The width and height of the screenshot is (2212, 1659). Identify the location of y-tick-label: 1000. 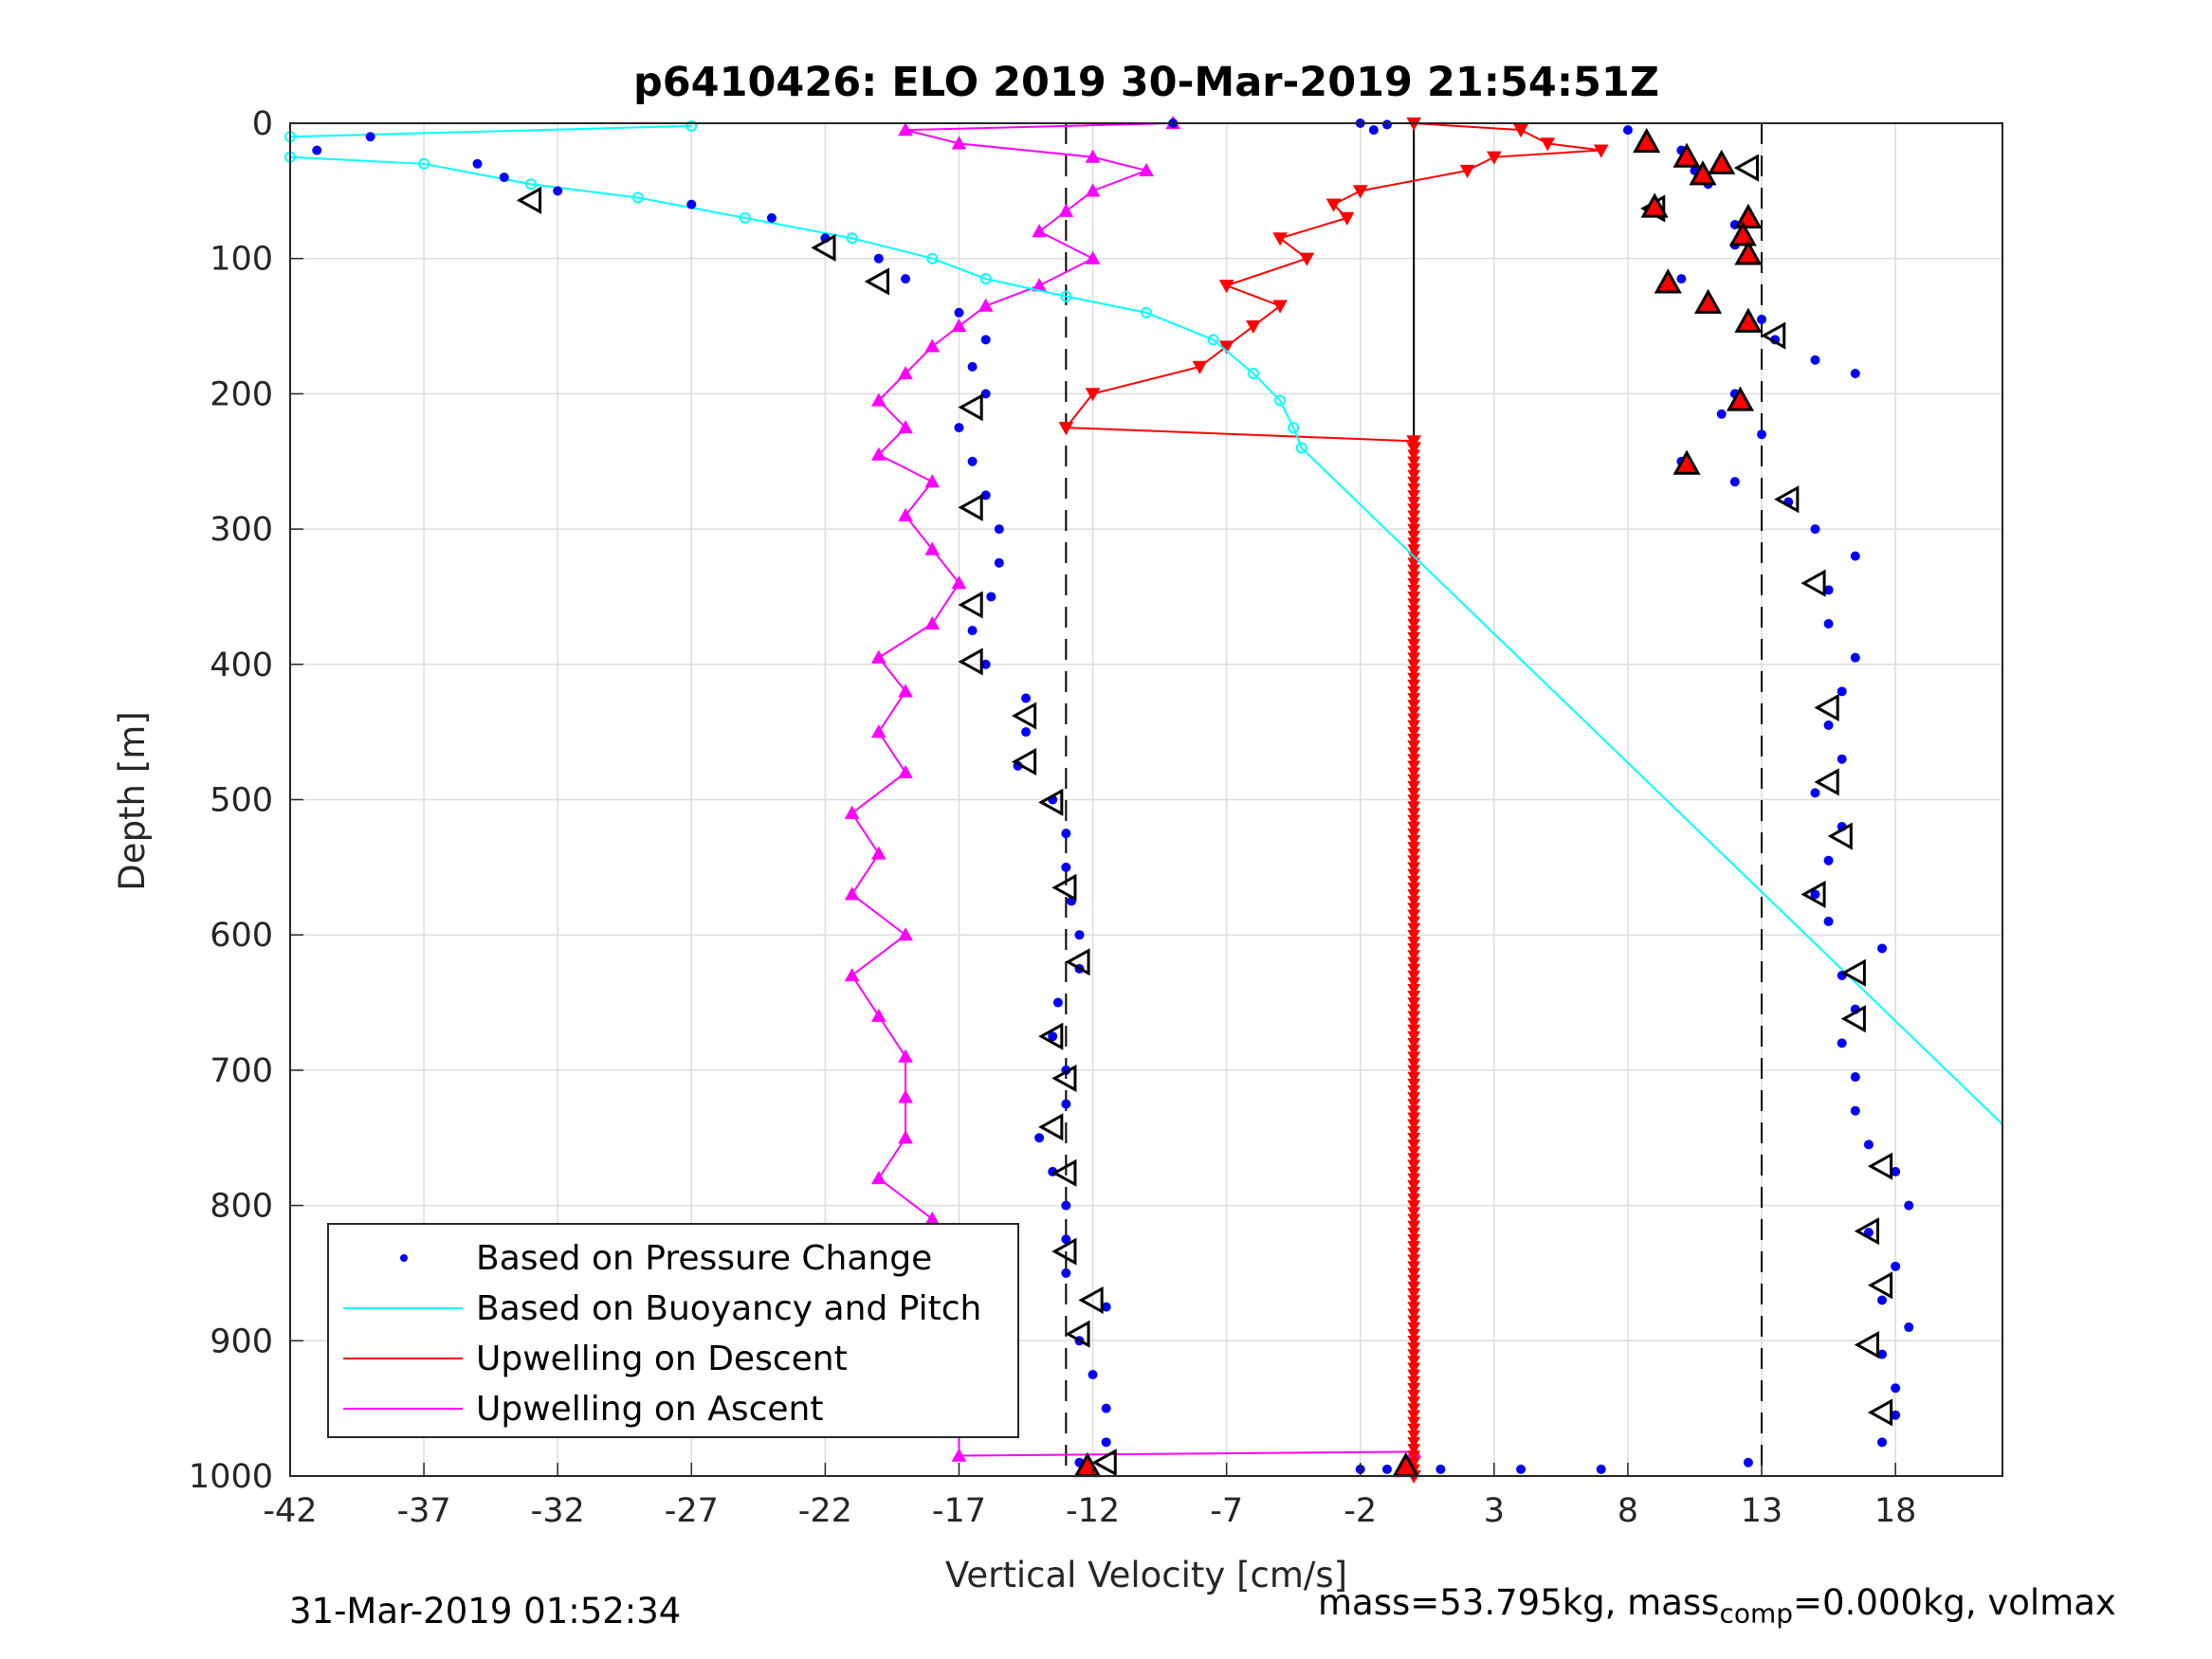
(231, 1477).